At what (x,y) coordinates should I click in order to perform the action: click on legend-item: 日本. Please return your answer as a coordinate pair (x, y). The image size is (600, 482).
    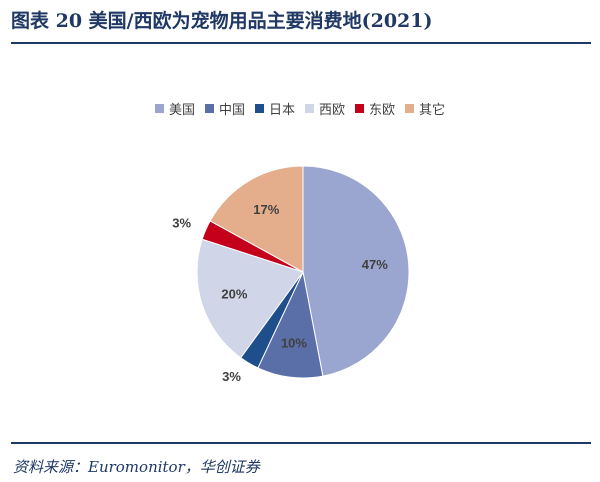
    Looking at the image, I should click on (274, 108).